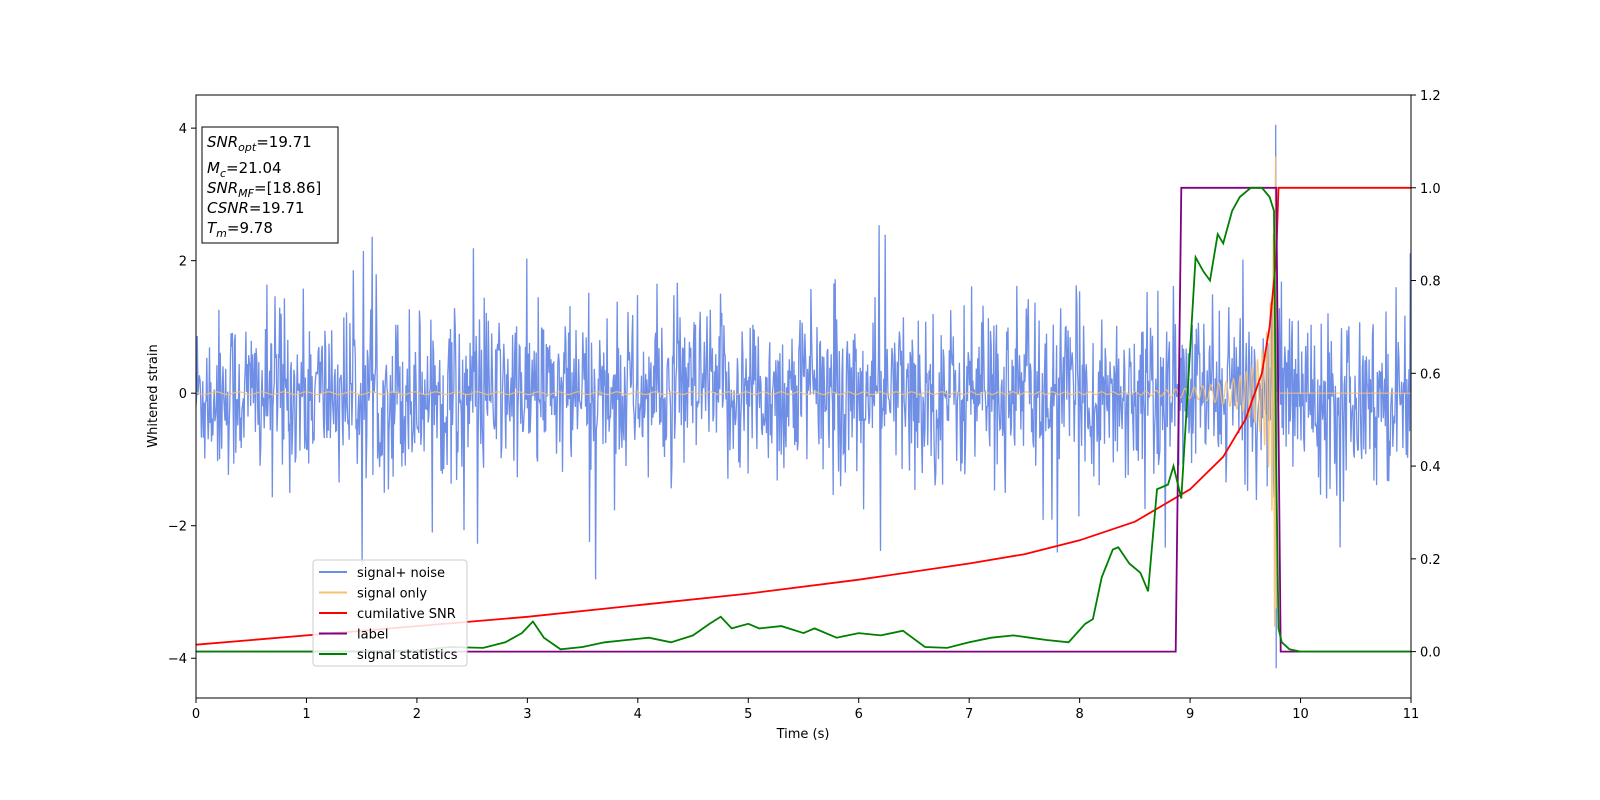  Describe the element at coordinates (287, 188) in the screenshot. I see `stat-value: =[18.86]` at that location.